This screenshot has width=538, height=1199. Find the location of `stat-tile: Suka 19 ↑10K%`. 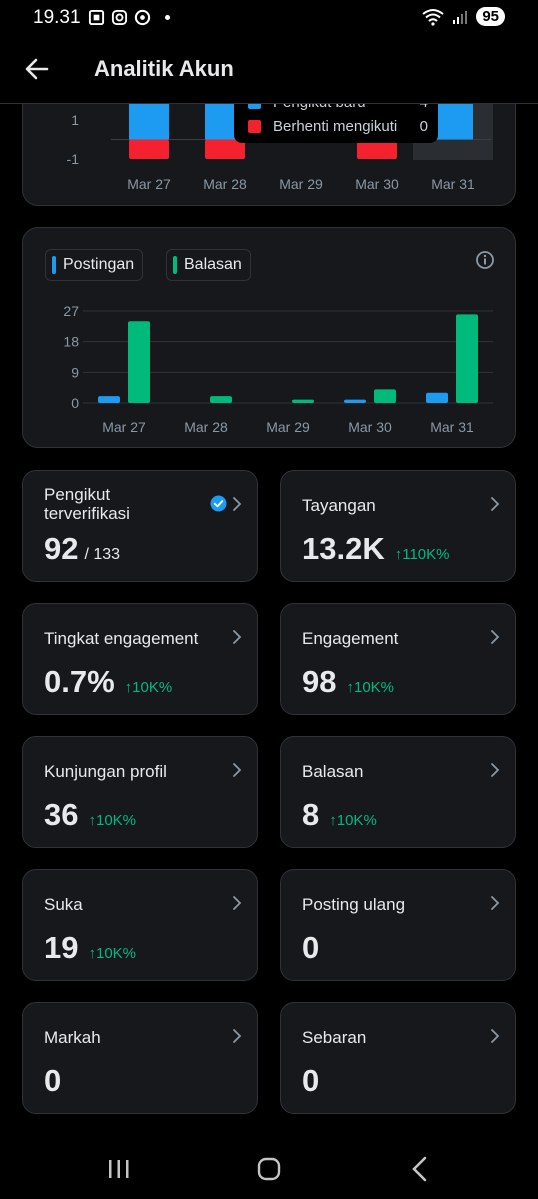

stat-tile: Suka 19 ↑10K% is located at coordinates (140, 925).